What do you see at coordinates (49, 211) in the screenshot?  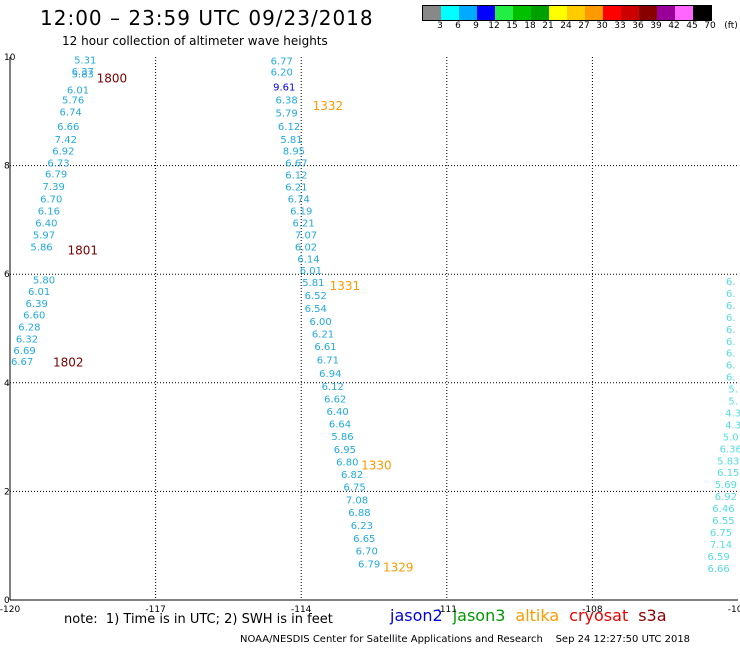 I see `wave-height-value: 6.16` at bounding box center [49, 211].